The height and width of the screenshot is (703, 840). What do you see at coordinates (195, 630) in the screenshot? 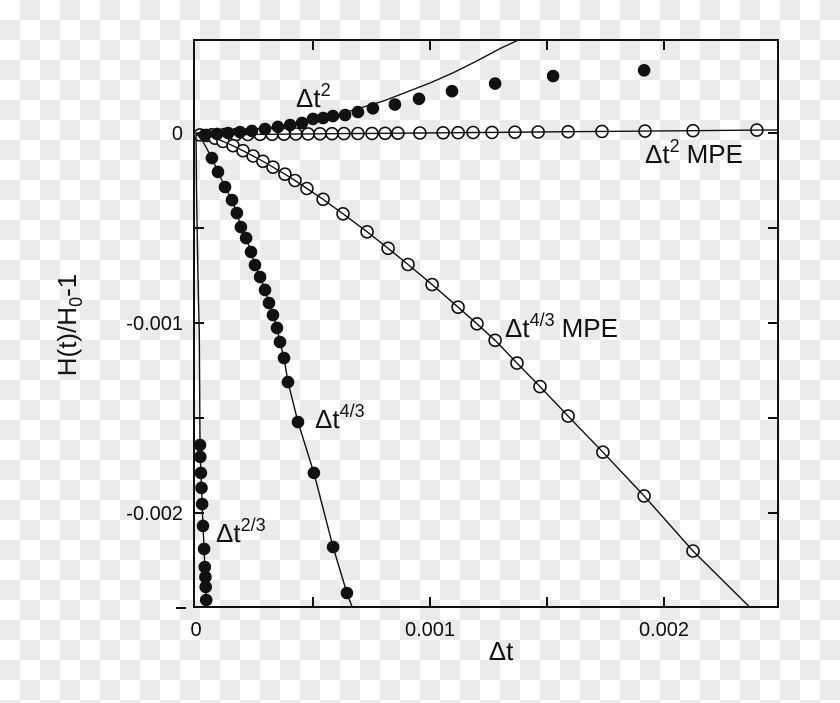
I see `x-tick-label: 0` at bounding box center [195, 630].